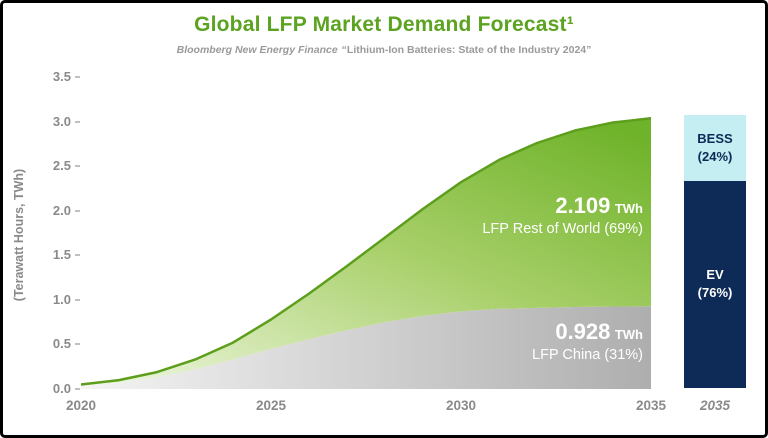 Image resolution: width=768 pixels, height=438 pixels. What do you see at coordinates (81, 405) in the screenshot?
I see `x-tick-label: 2020` at bounding box center [81, 405].